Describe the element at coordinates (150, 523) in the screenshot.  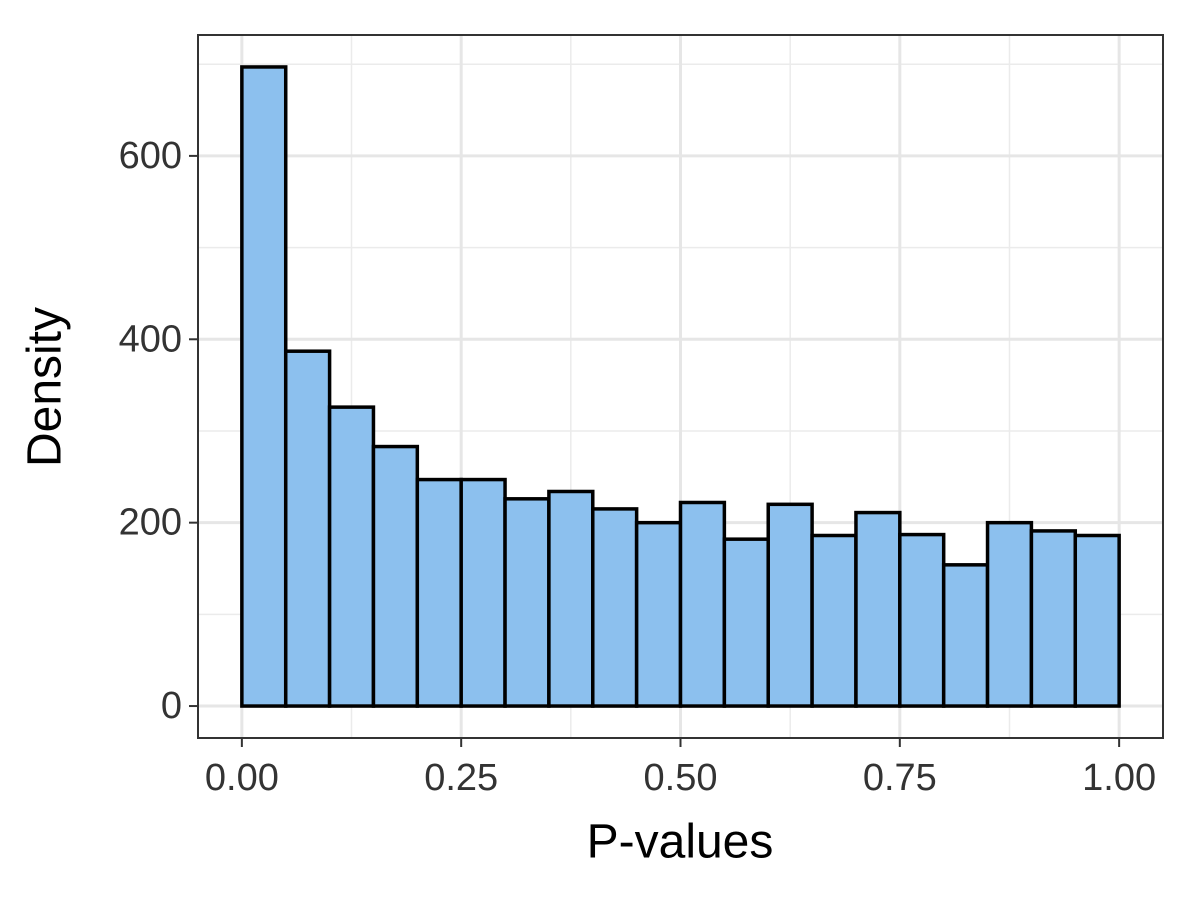
I see `y-tick-label: 200` at that location.